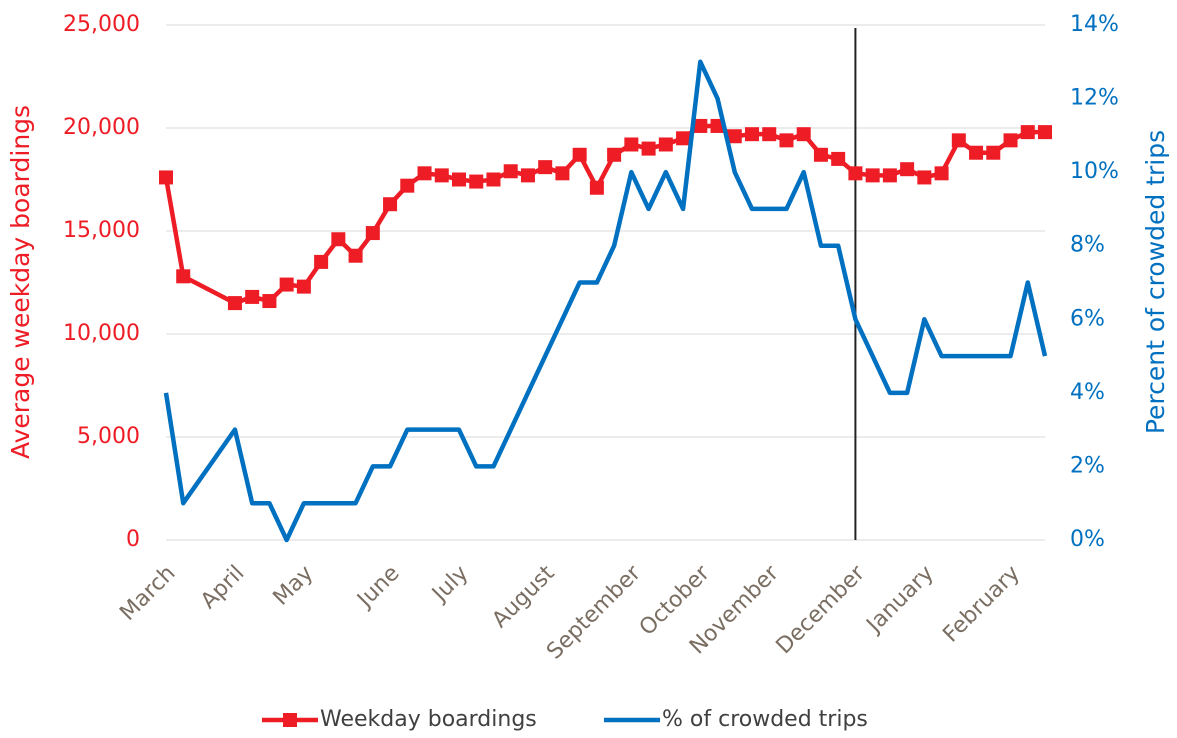  What do you see at coordinates (1087, 318) in the screenshot?
I see `y2-tick-label: 6%` at bounding box center [1087, 318].